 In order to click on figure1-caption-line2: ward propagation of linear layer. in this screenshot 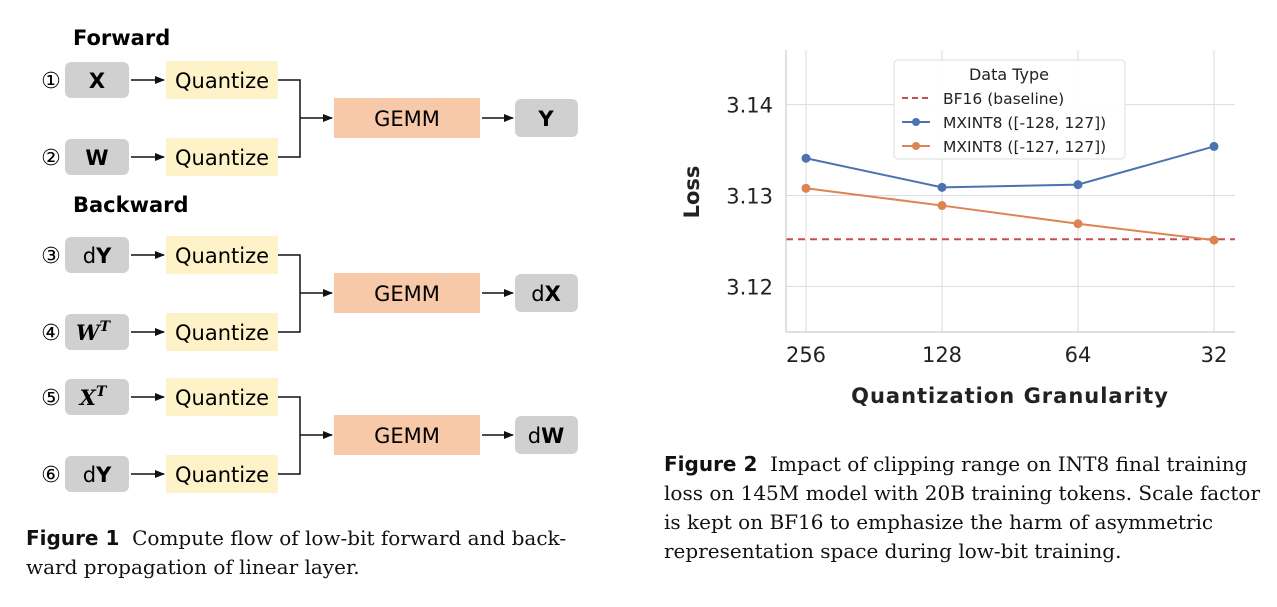, I will do `click(193, 567)`.